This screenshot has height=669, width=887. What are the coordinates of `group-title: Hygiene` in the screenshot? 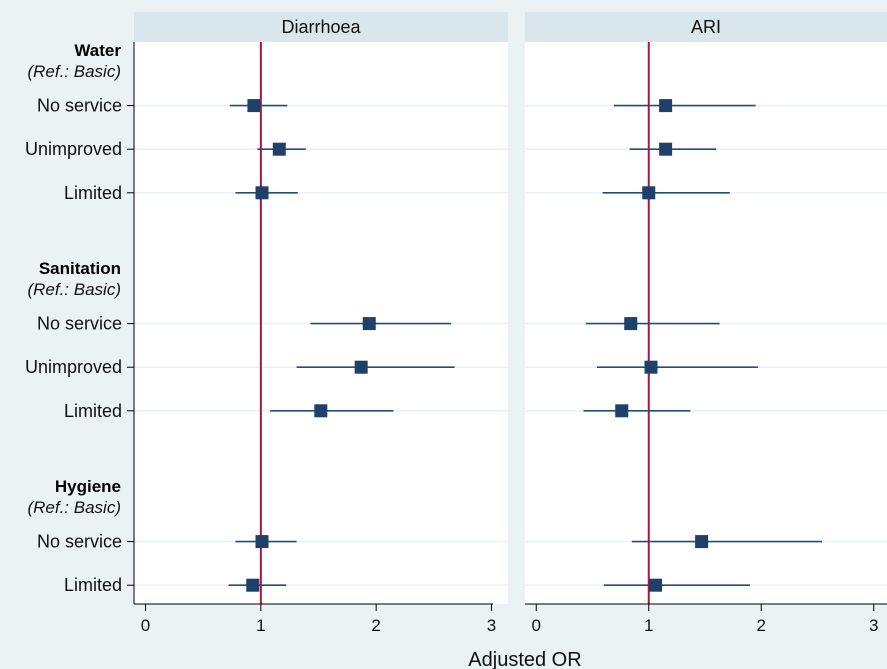 It's located at (88, 486).